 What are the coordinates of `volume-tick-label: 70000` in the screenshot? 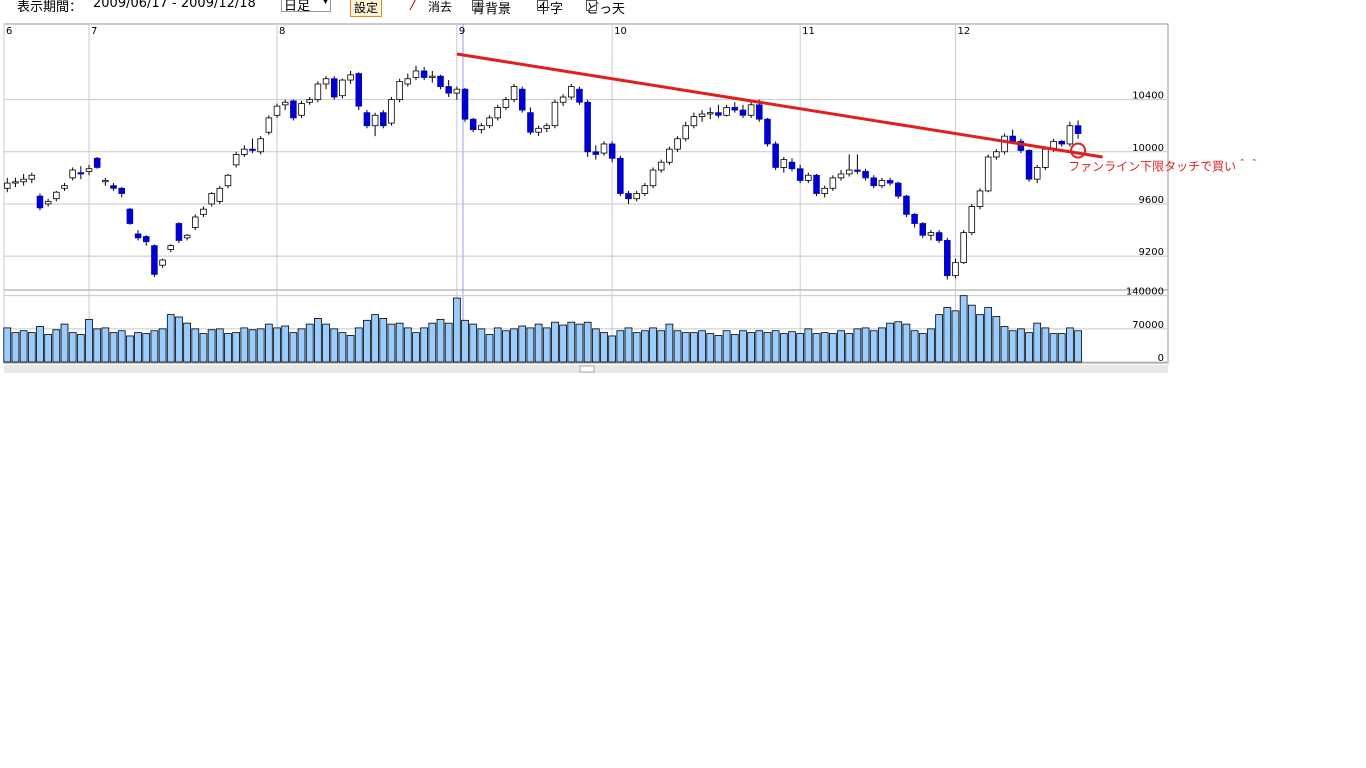 It's located at (1148, 325).